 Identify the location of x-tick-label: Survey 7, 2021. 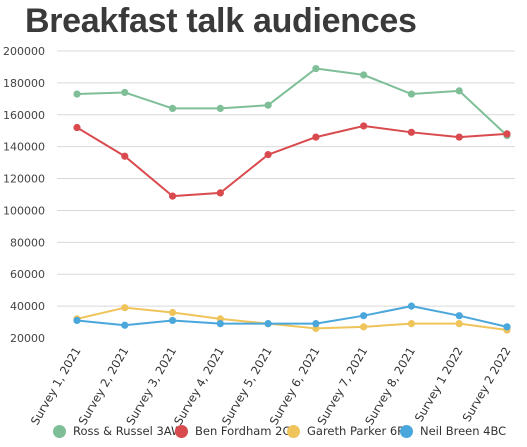
(342, 386).